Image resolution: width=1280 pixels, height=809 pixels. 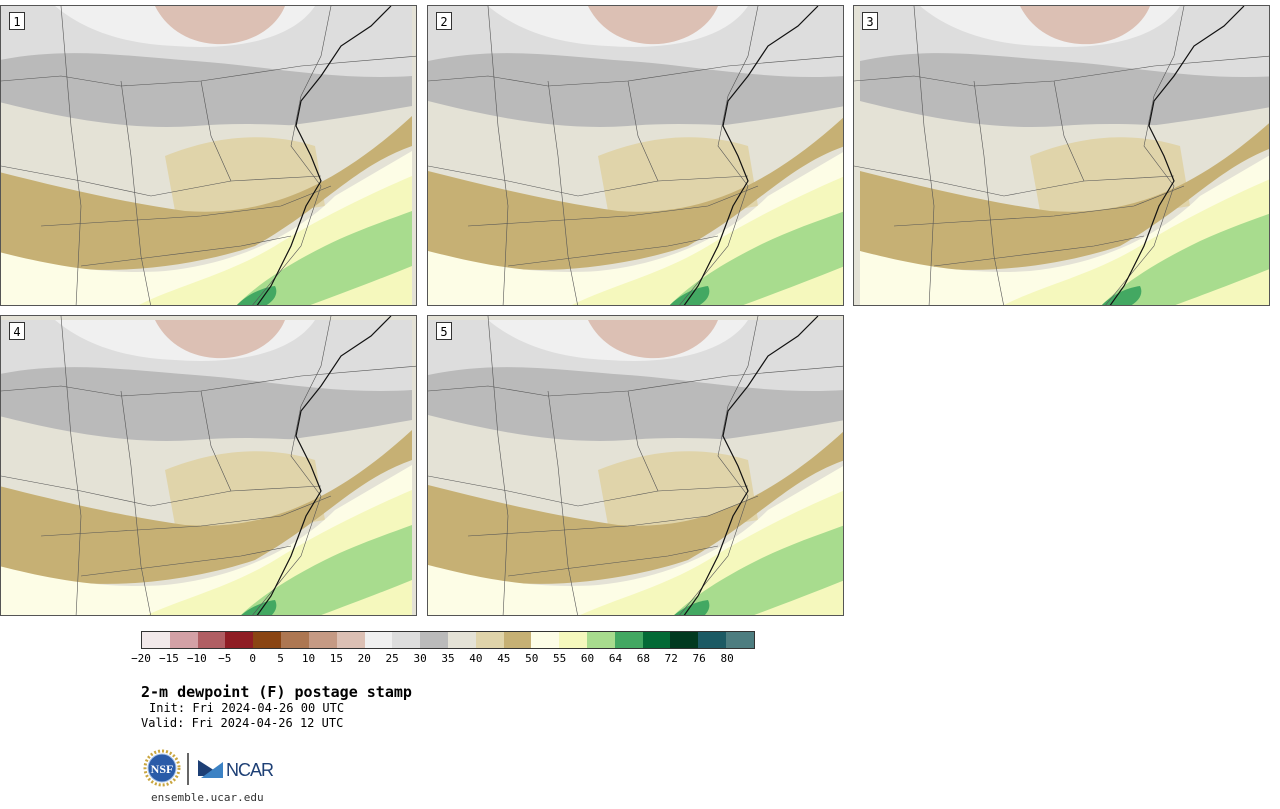 I want to click on panel-number: 2, so click(x=444, y=21).